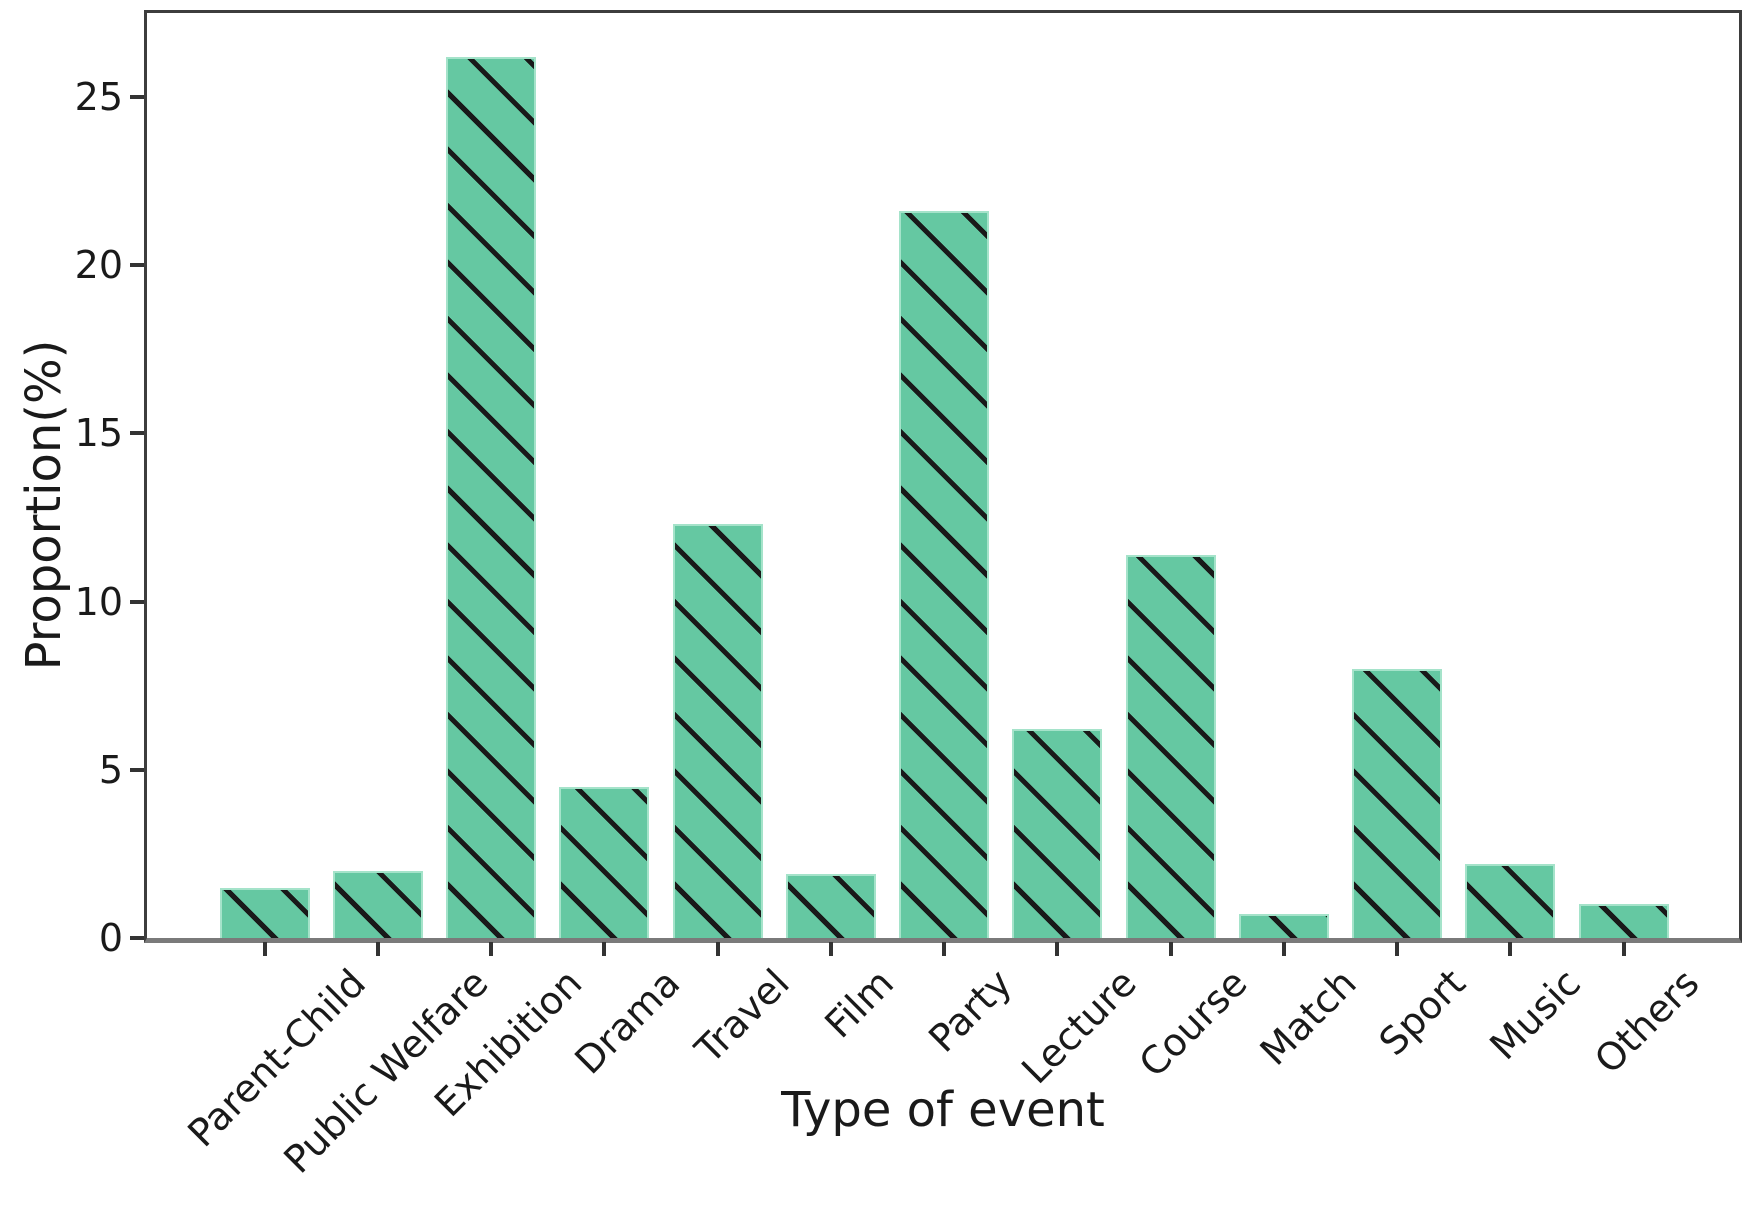  What do you see at coordinates (859, 1003) in the screenshot?
I see `x-tick-label: Film` at bounding box center [859, 1003].